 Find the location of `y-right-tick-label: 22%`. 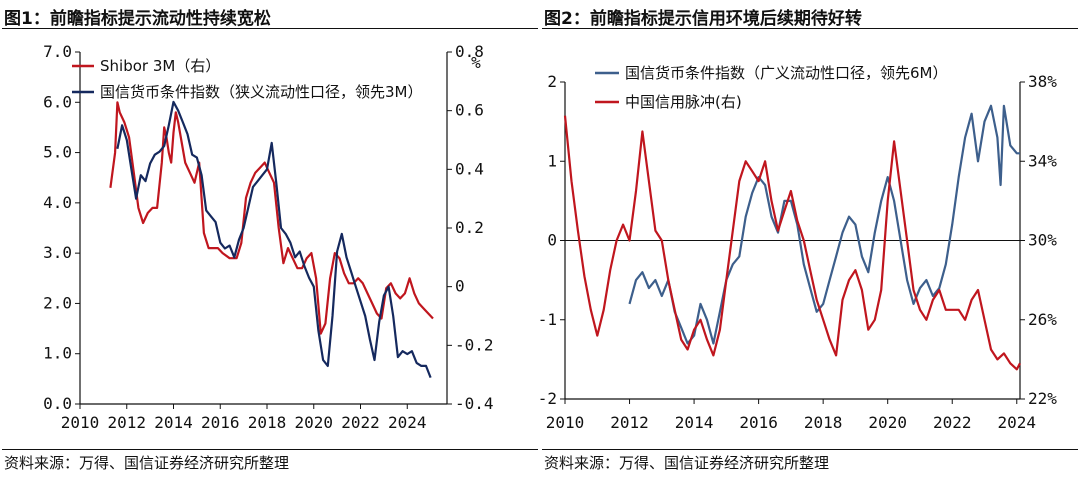

y-right-tick-label: 22% is located at coordinates (1042, 398).